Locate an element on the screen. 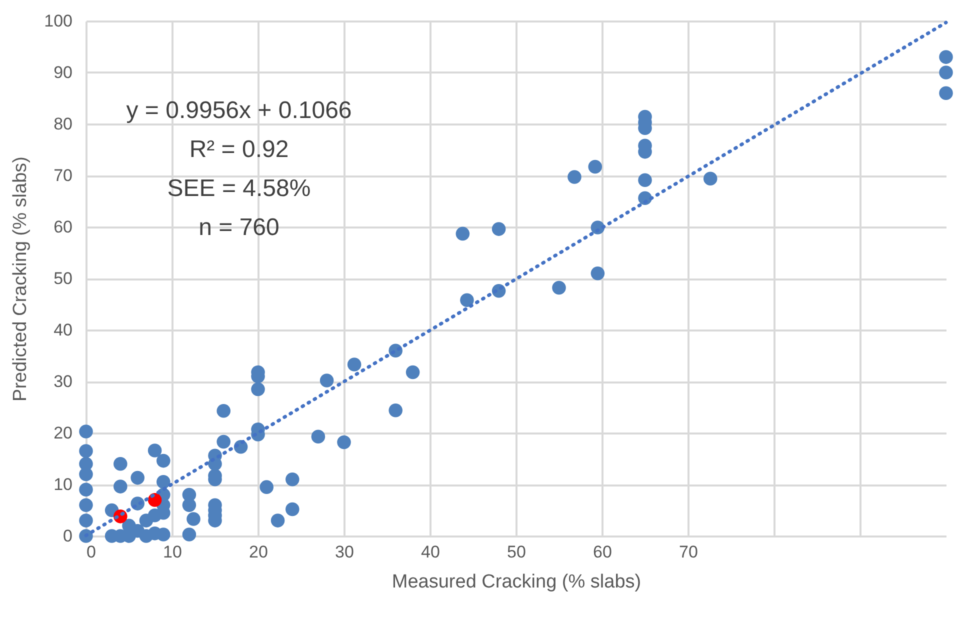  x-axis-title: Measured Cracking (% slabs) is located at coordinates (517, 582).